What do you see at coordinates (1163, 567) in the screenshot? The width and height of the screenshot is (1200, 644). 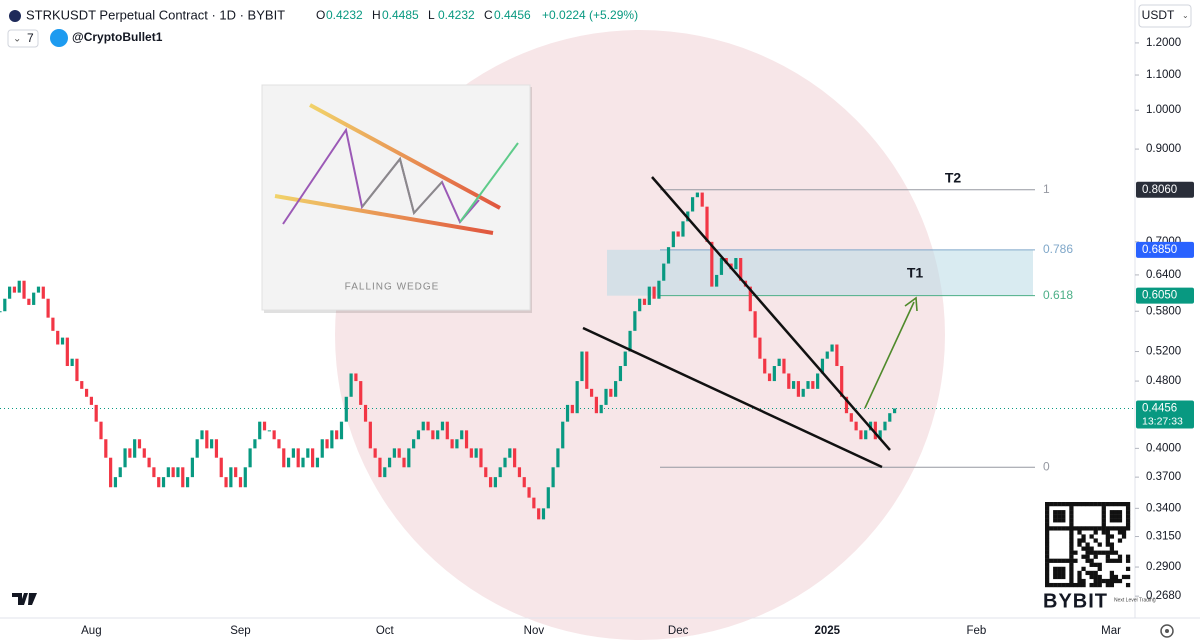 I see `y-tick-label: 0.2900` at bounding box center [1163, 567].